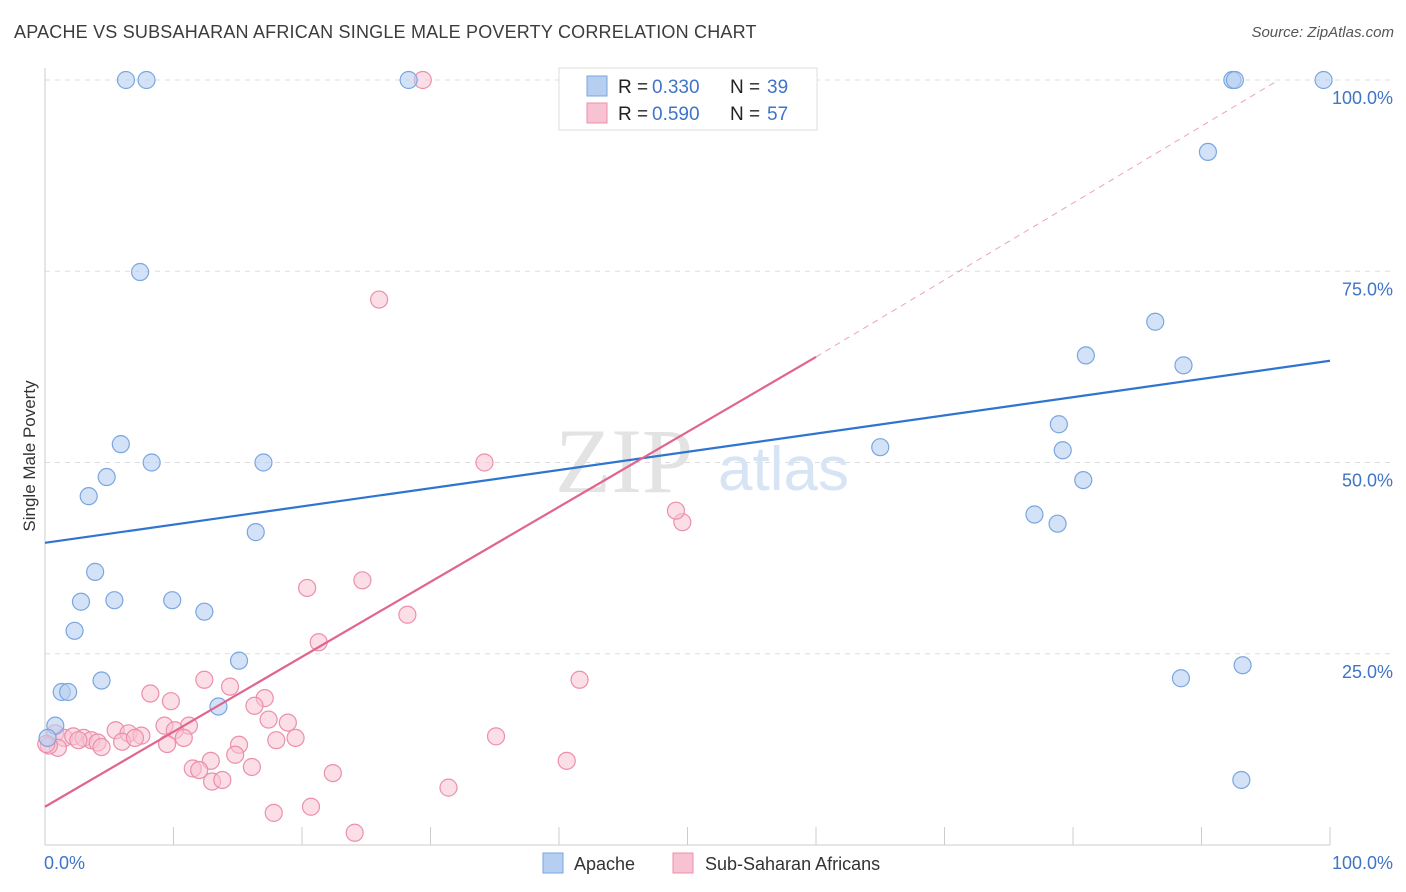  Describe the element at coordinates (597, 113) in the screenshot. I see `legend-swatch-ssa` at that location.